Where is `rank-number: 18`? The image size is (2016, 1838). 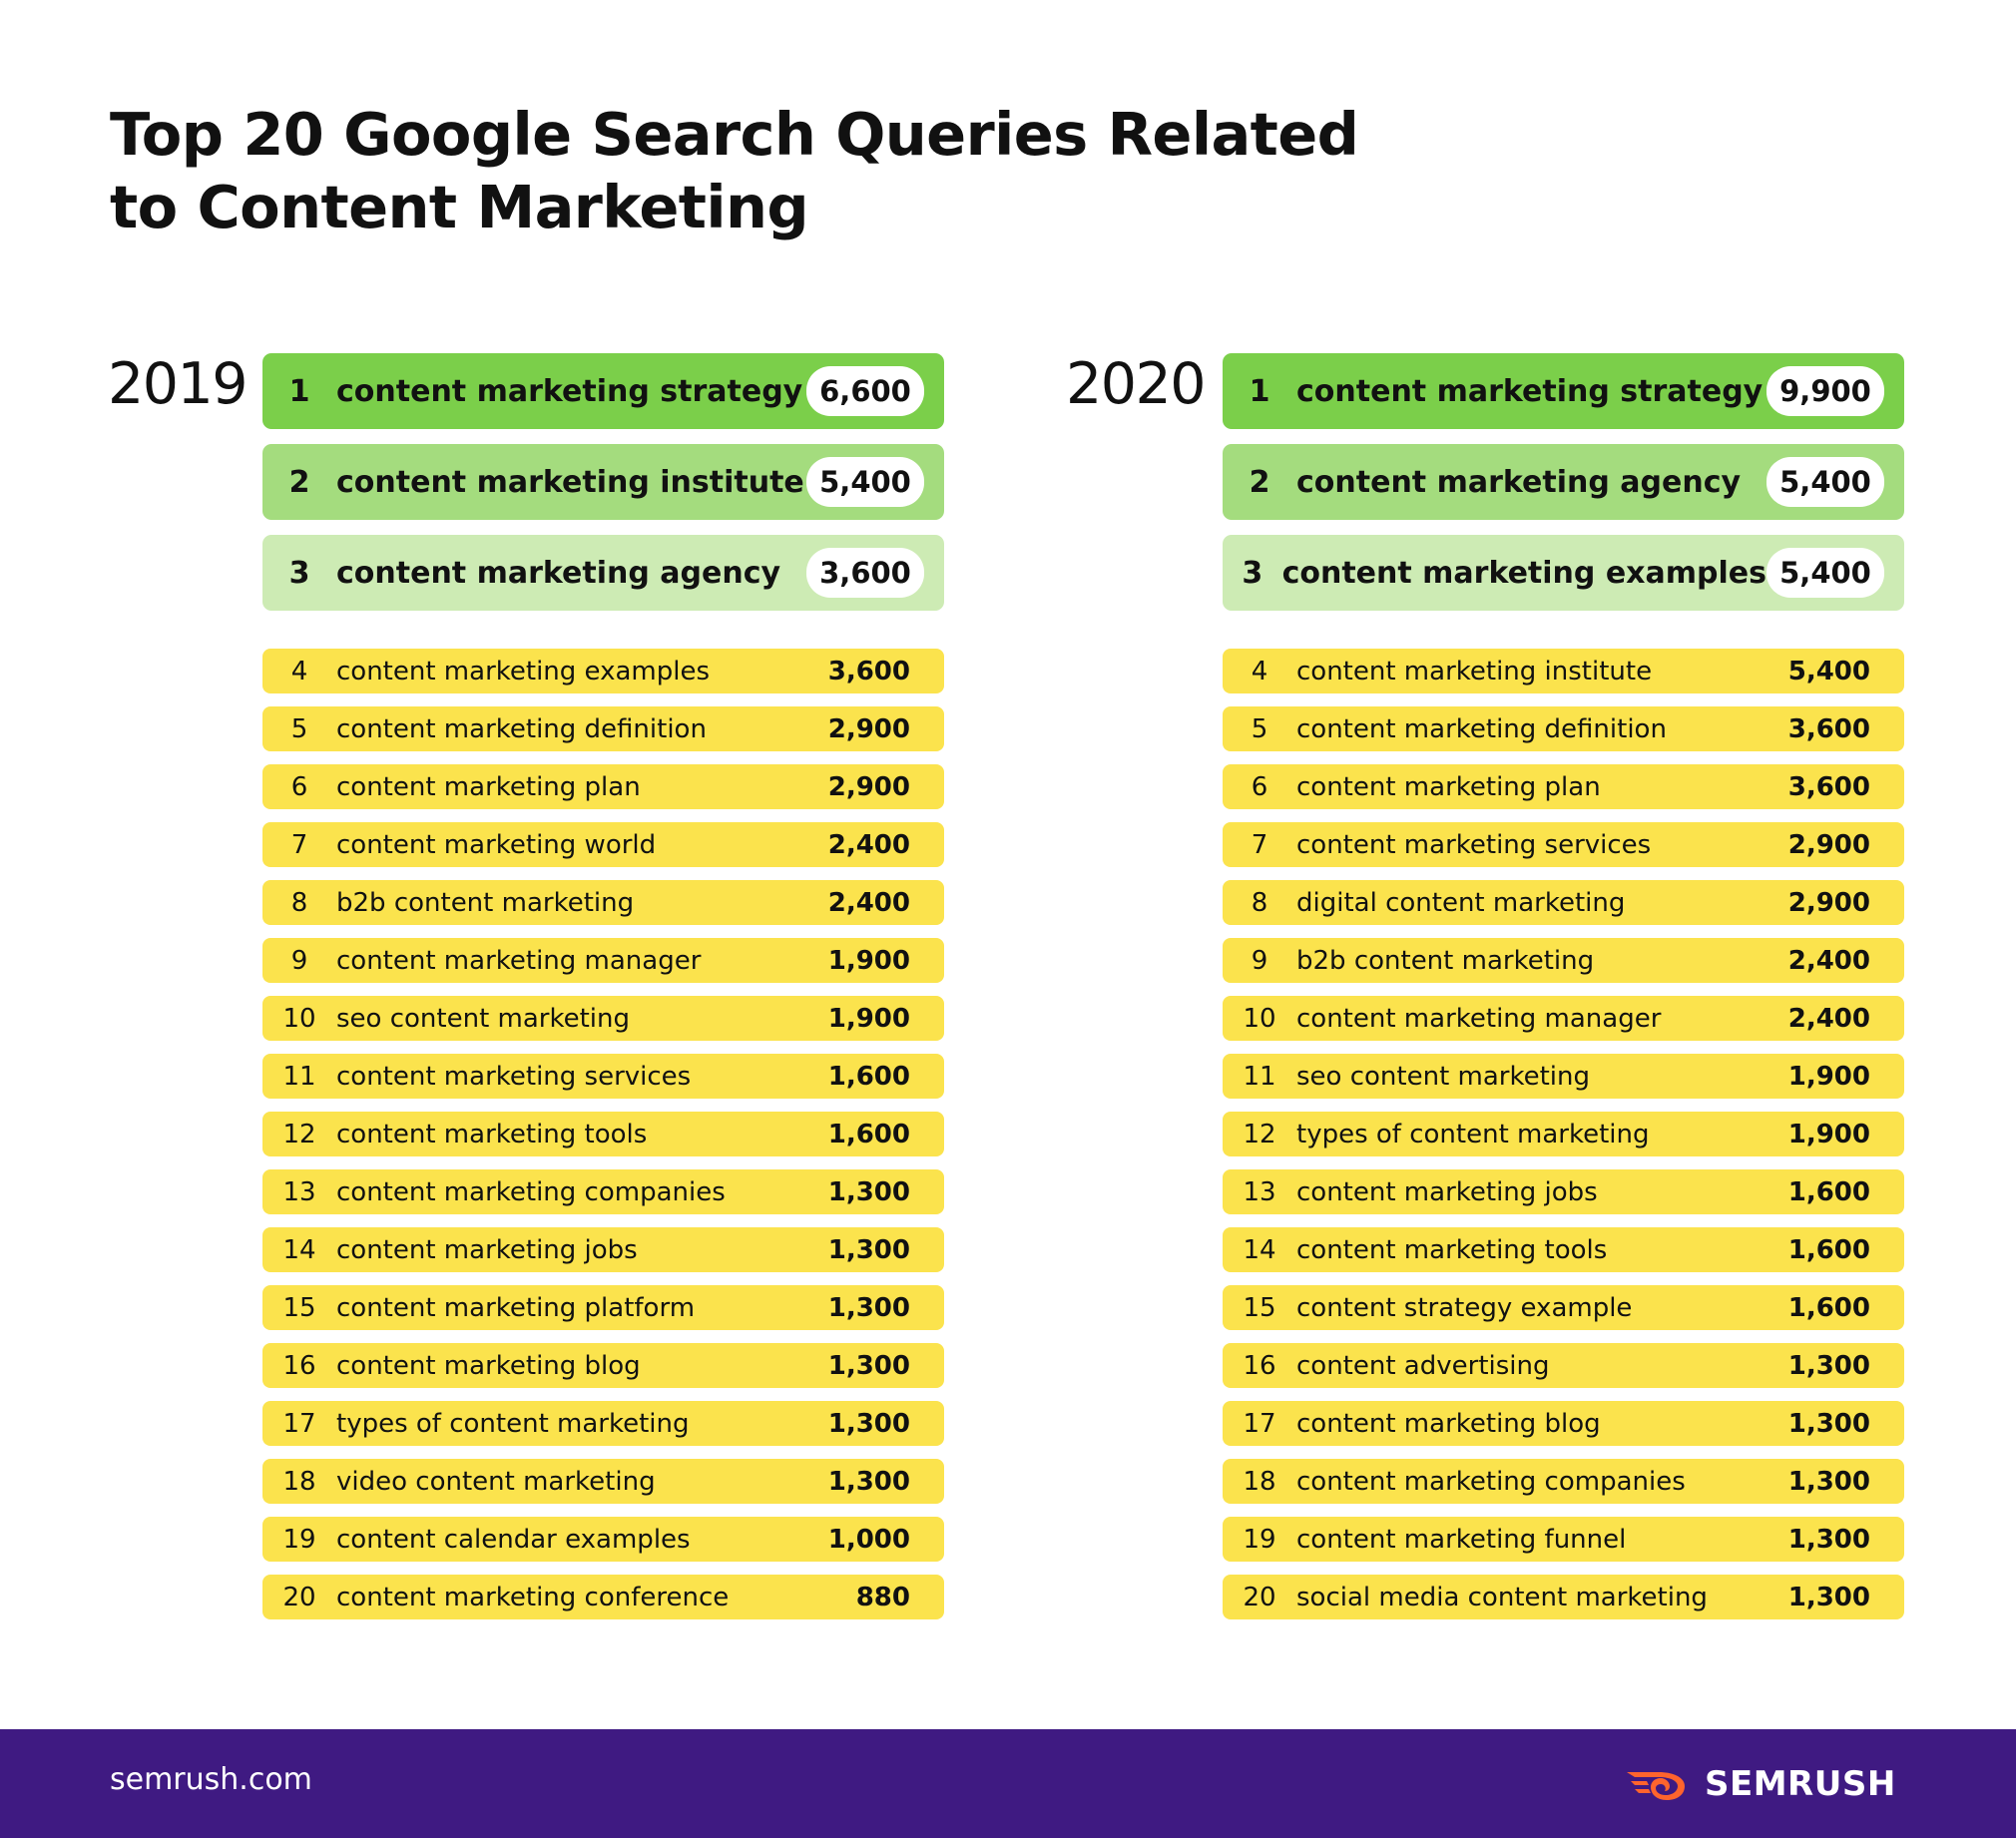 rank-number: 18 is located at coordinates (299, 1481).